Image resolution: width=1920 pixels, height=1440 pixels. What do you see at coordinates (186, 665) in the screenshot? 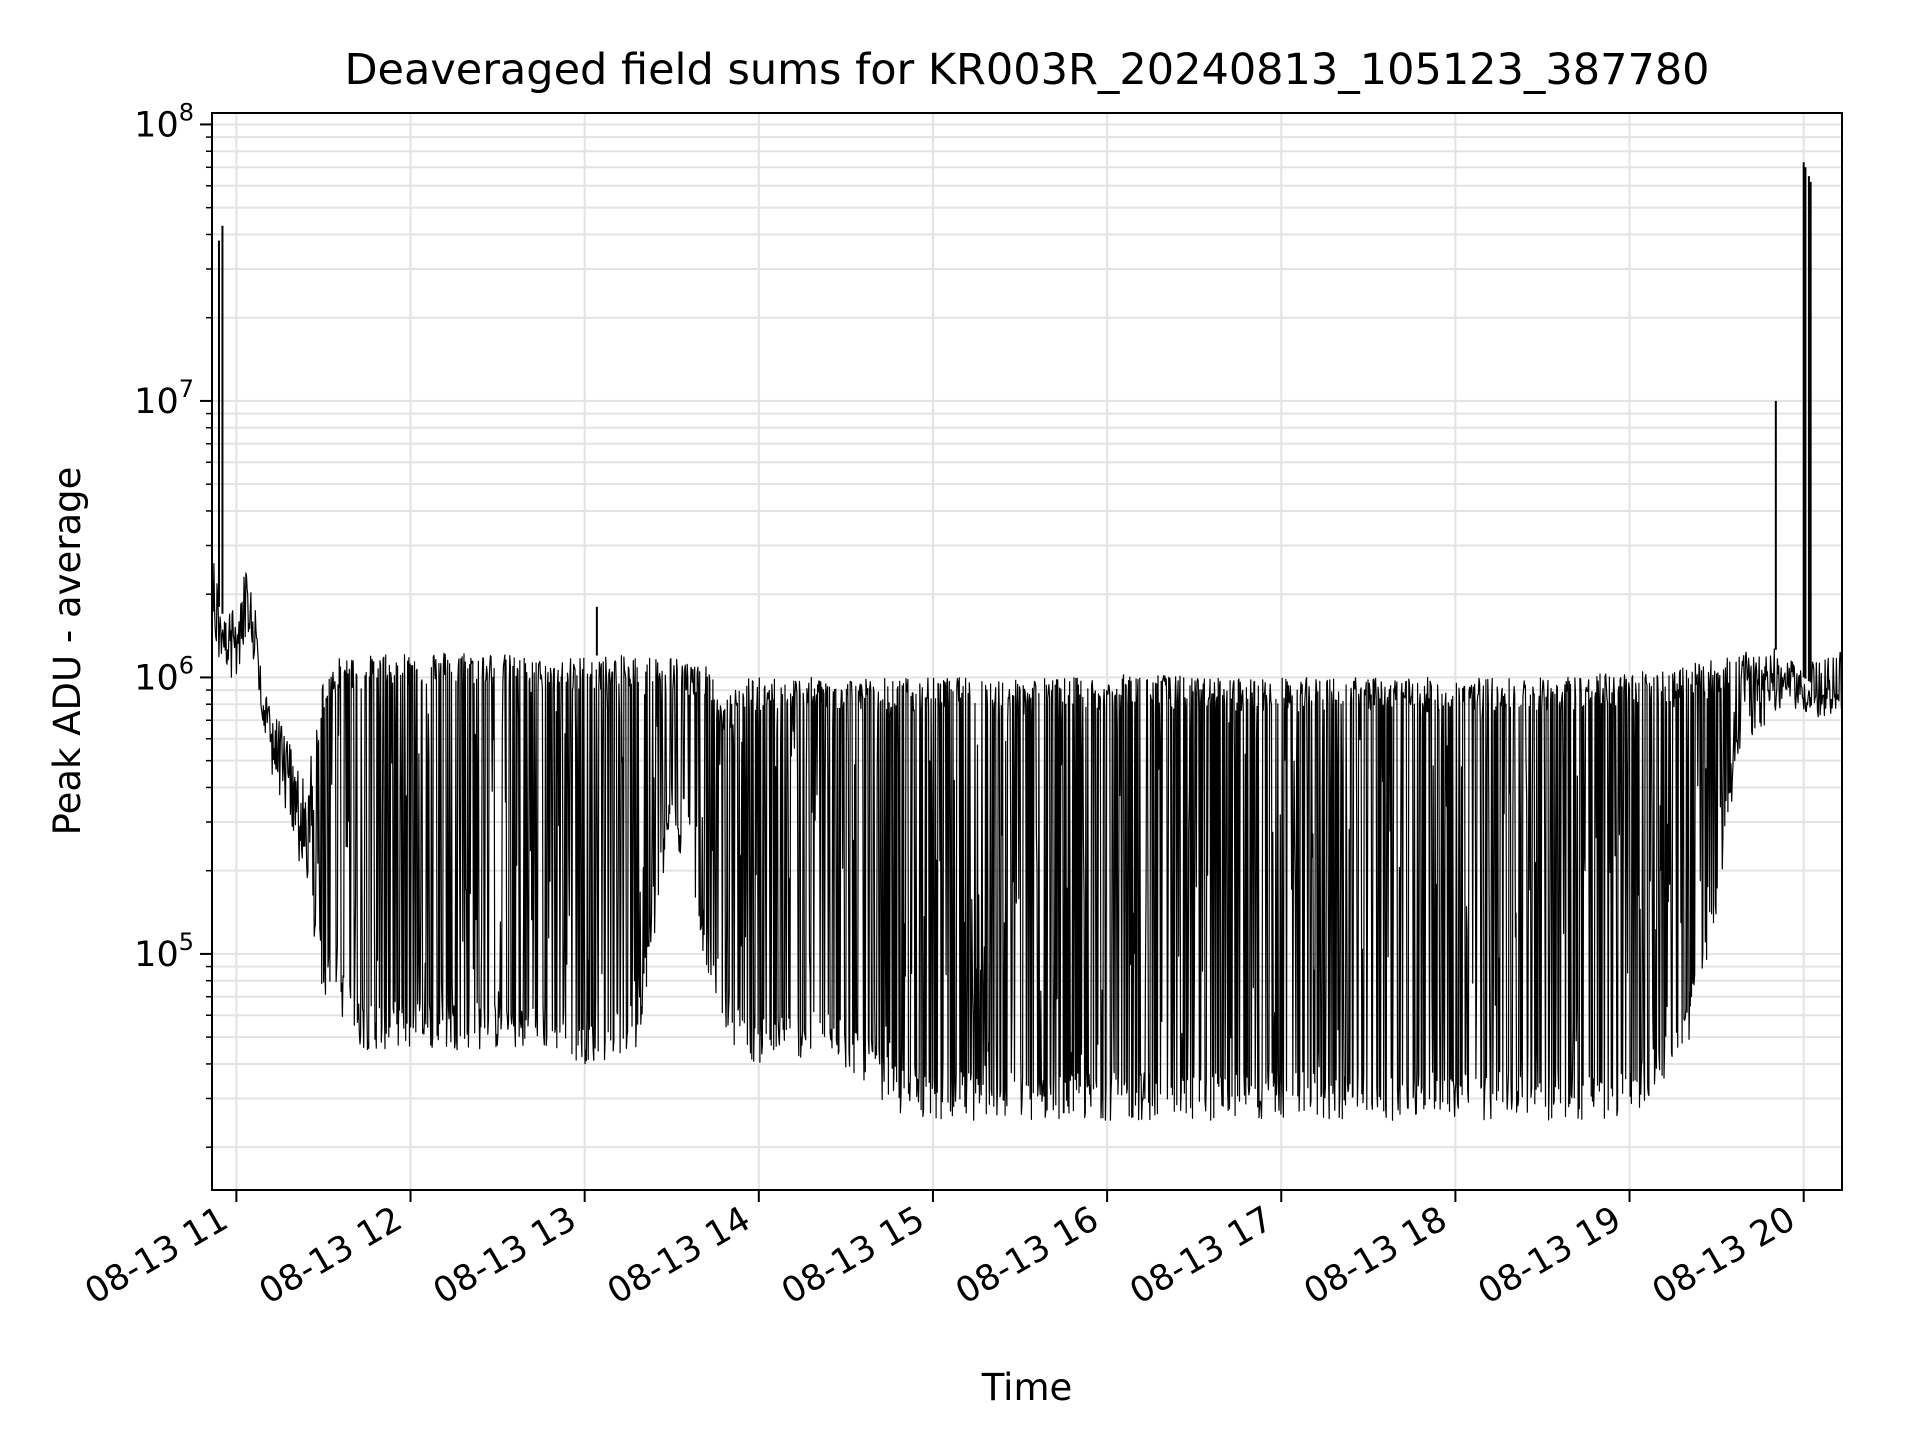
I see `y-tick-exponent: 6` at bounding box center [186, 665].